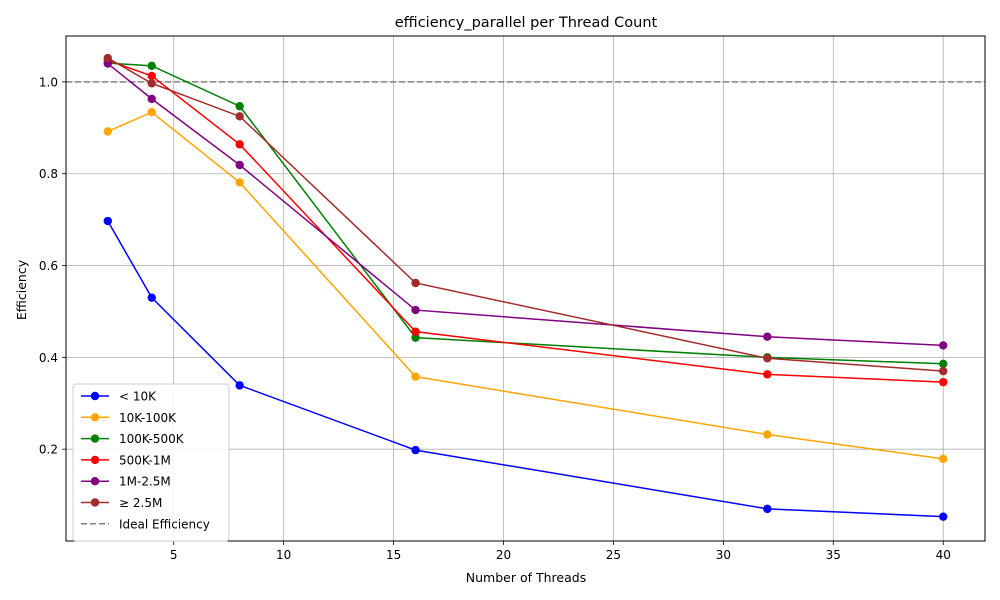 The width and height of the screenshot is (1000, 600). What do you see at coordinates (833, 555) in the screenshot?
I see `x-tick-label: 35` at bounding box center [833, 555].